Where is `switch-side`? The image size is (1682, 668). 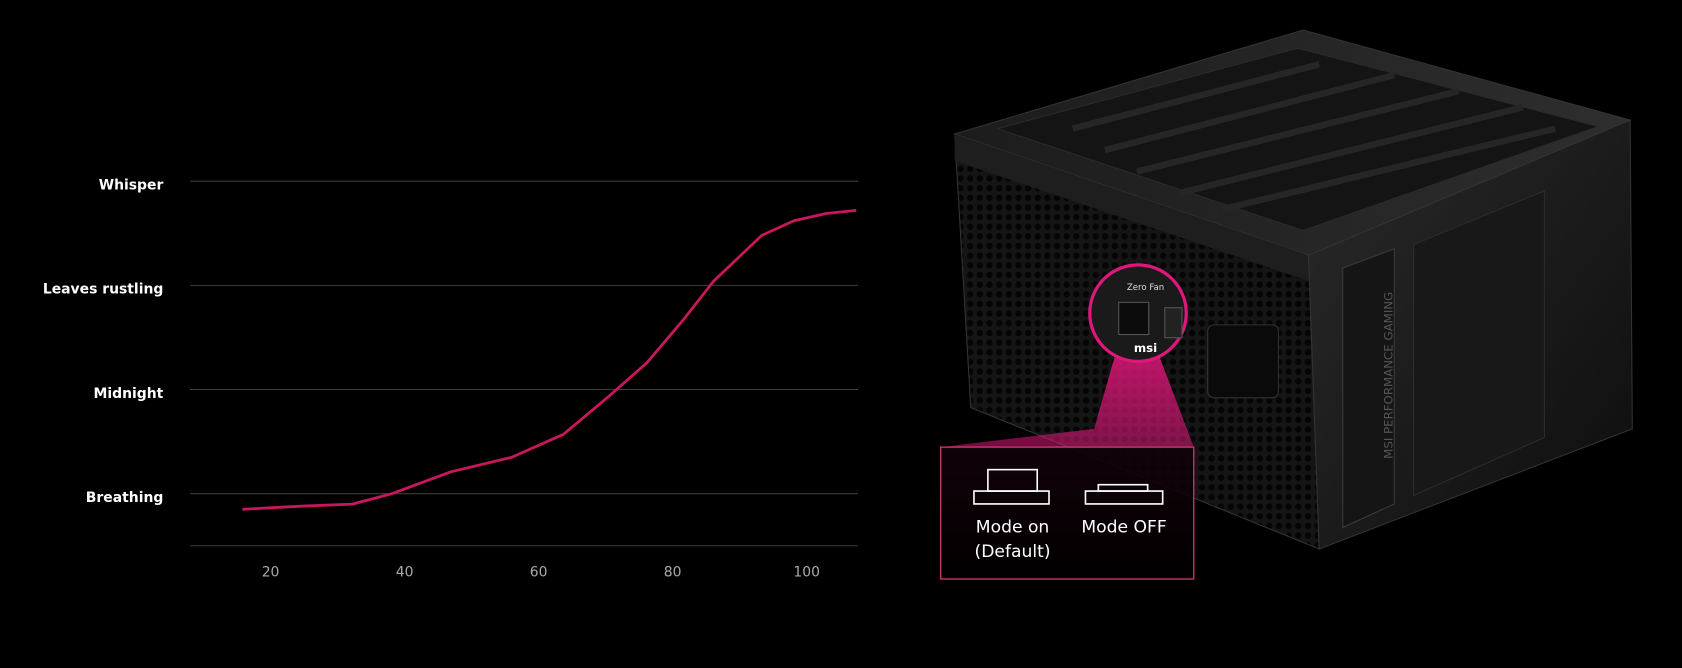
switch-side is located at coordinates (1173, 323).